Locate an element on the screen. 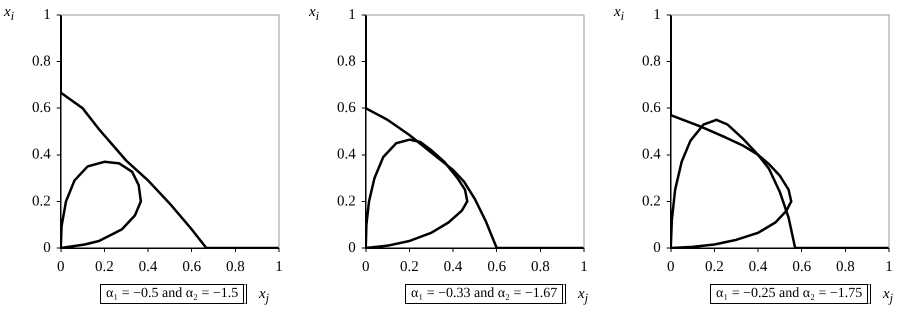 This screenshot has width=916, height=316. text: α₁ = −0.33 and α₂ = −1.67 is located at coordinates (485, 294).